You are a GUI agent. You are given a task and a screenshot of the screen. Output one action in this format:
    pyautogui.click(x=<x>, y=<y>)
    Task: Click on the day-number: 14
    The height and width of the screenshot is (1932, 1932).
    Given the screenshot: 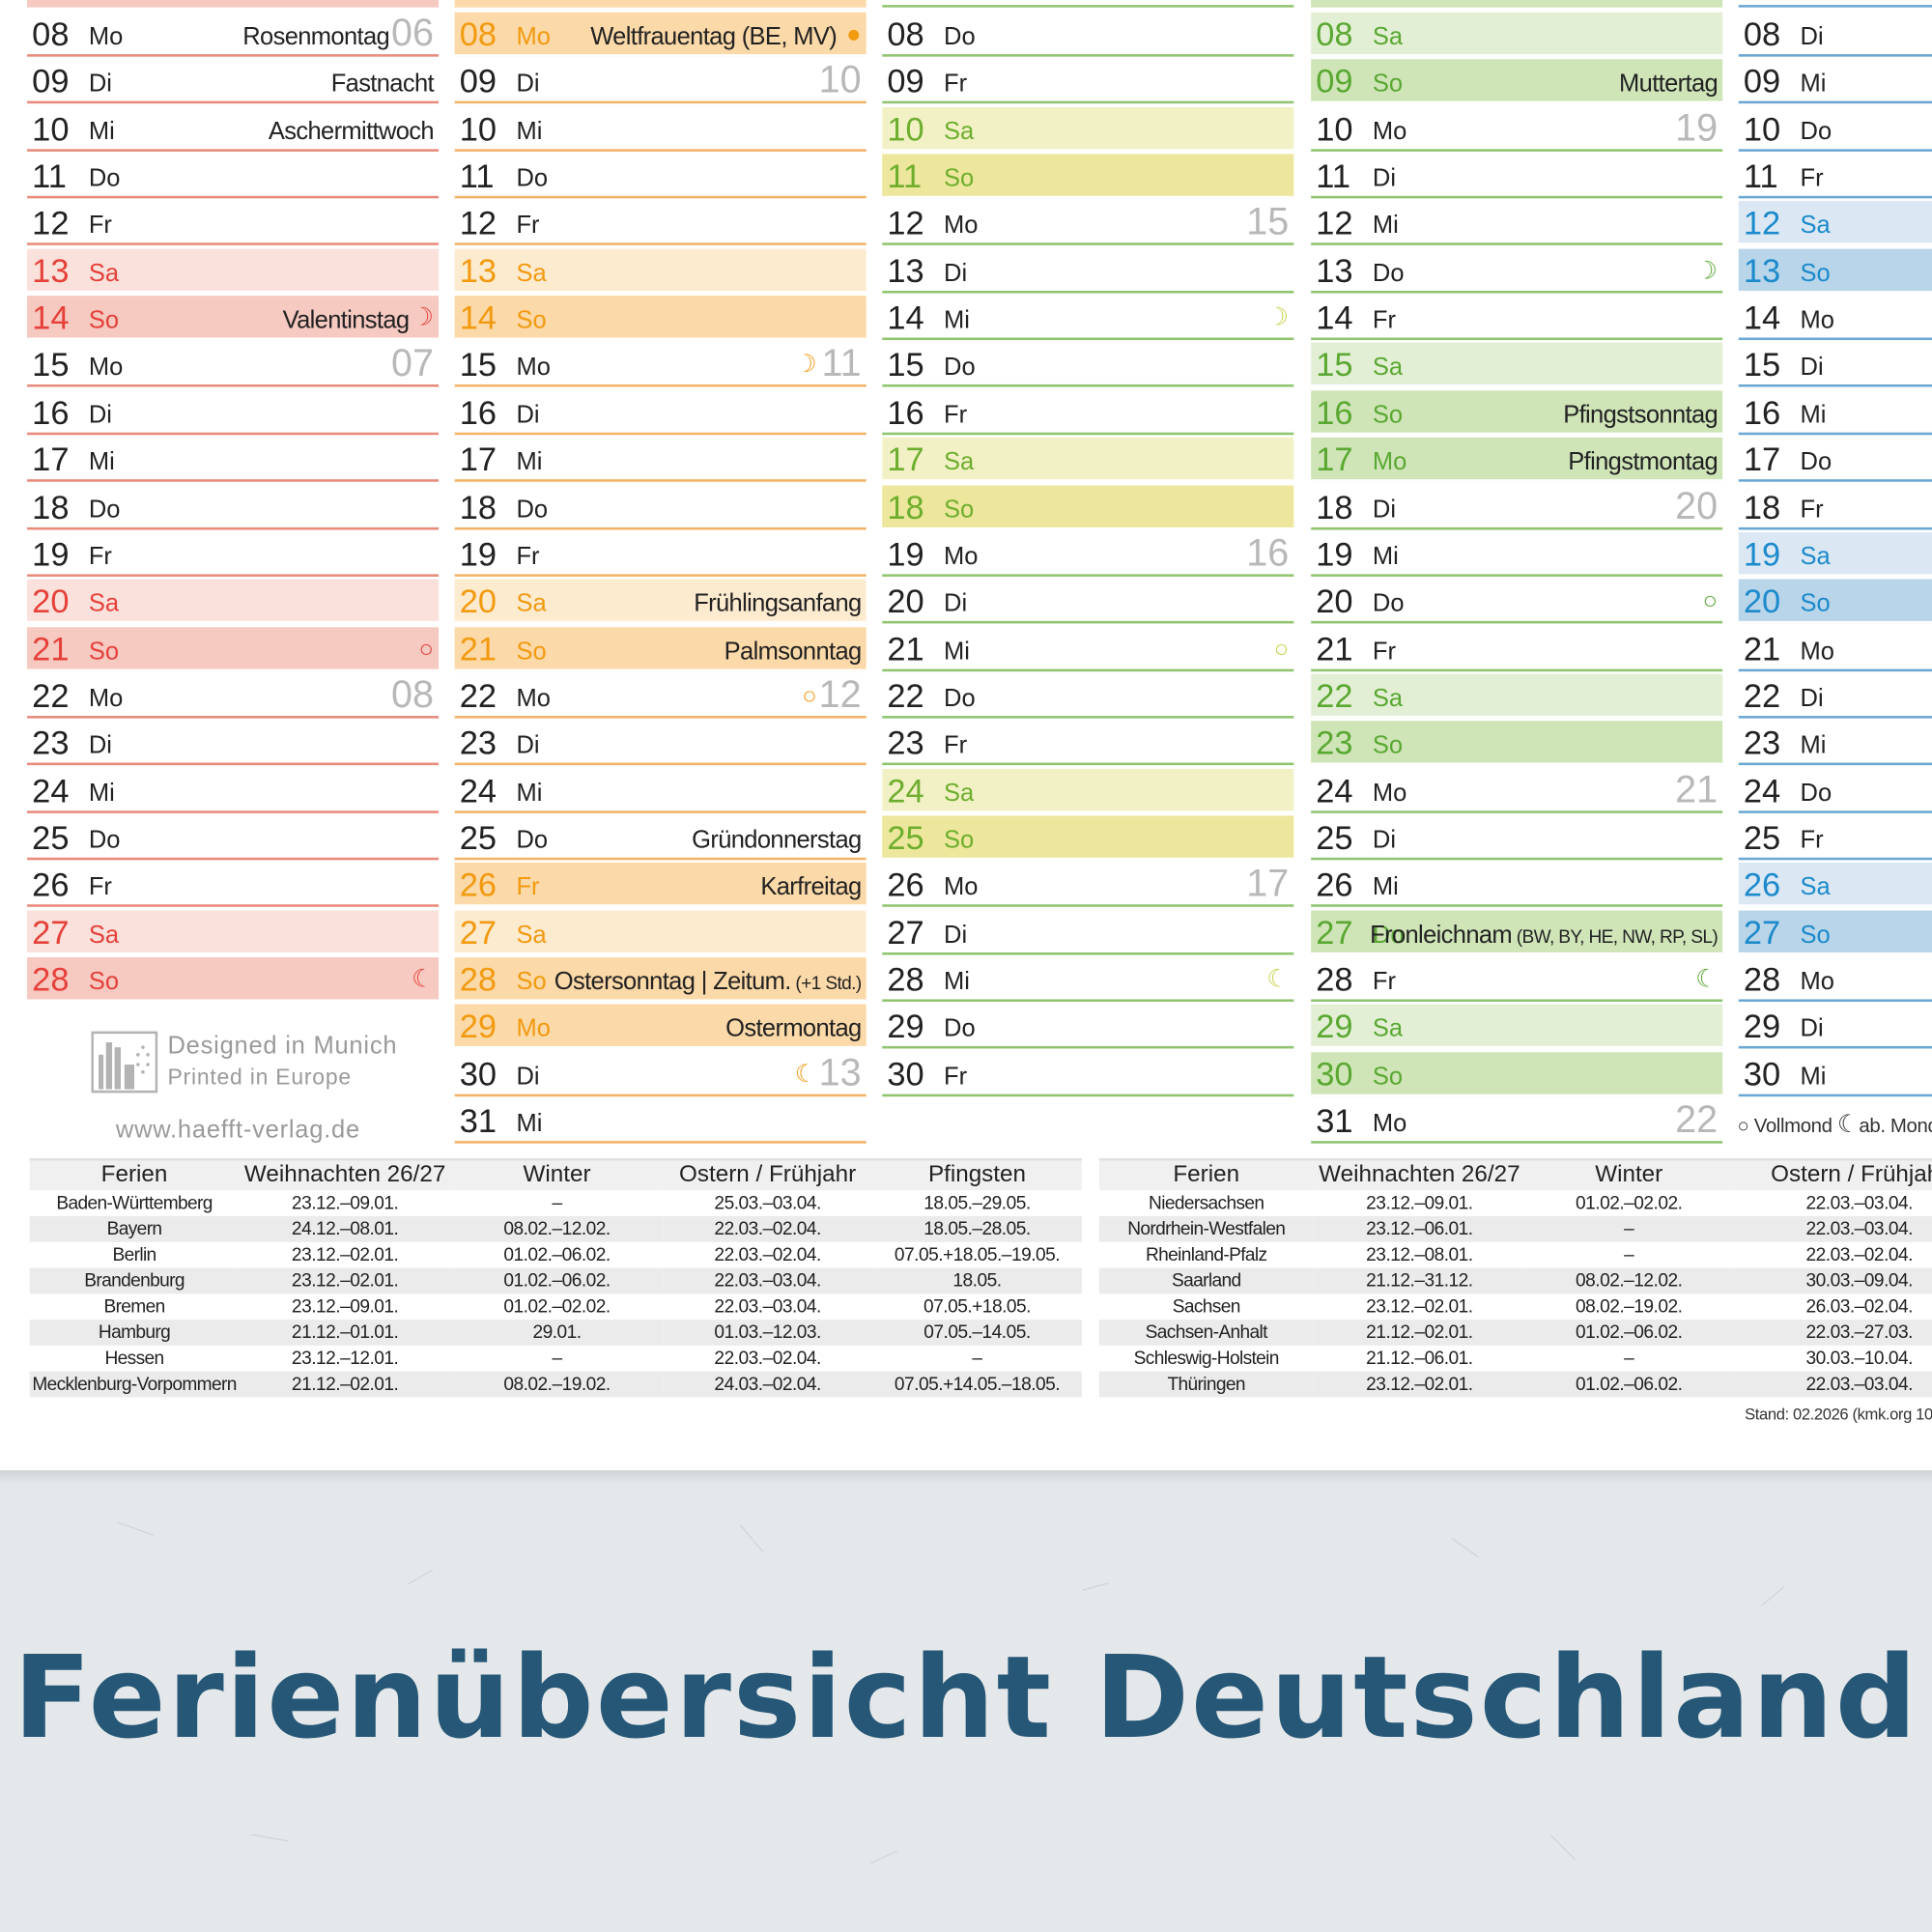 What is the action you would take?
    pyautogui.click(x=1334, y=318)
    